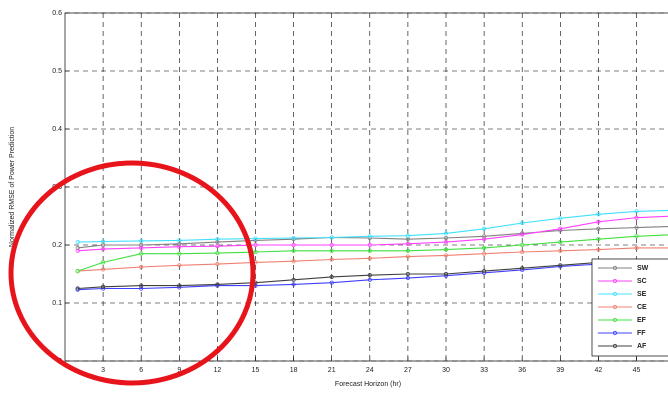 Image resolution: width=668 pixels, height=396 pixels. What do you see at coordinates (57, 71) in the screenshot?
I see `y-tick-label: 0.5` at bounding box center [57, 71].